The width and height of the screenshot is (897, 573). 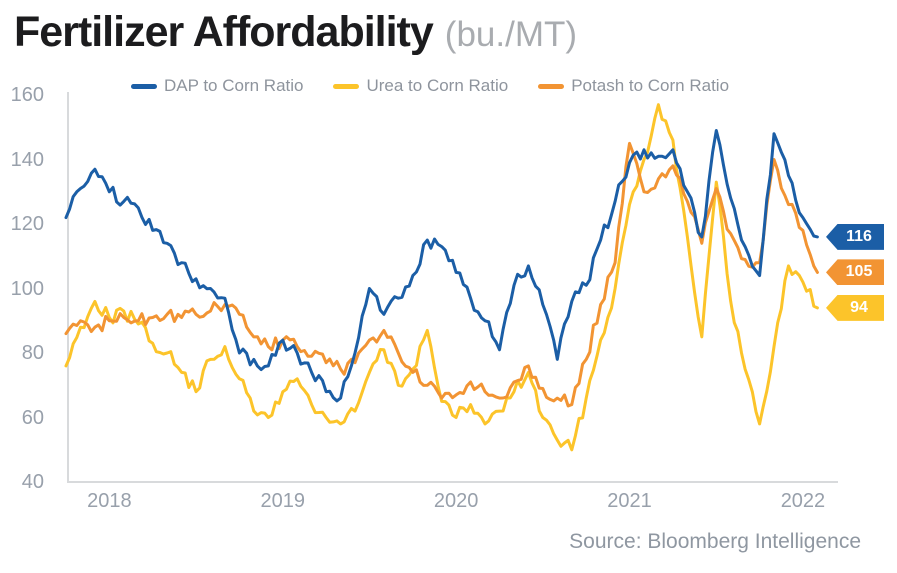 What do you see at coordinates (650, 85) in the screenshot?
I see `legend-label-potash: Potash to Corn Ratio` at bounding box center [650, 85].